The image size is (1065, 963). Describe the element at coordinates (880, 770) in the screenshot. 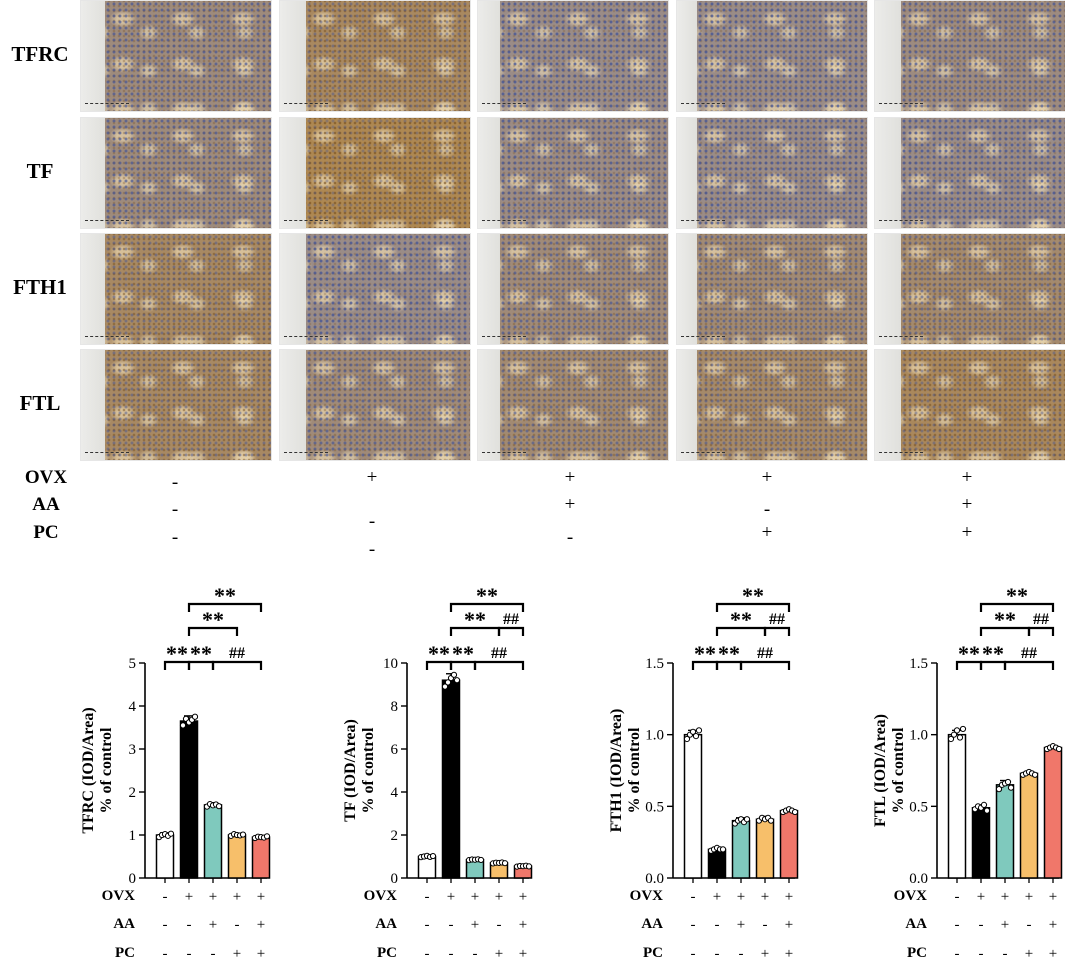

I see `y-axis-label: FTL (IOD/Area)` at that location.